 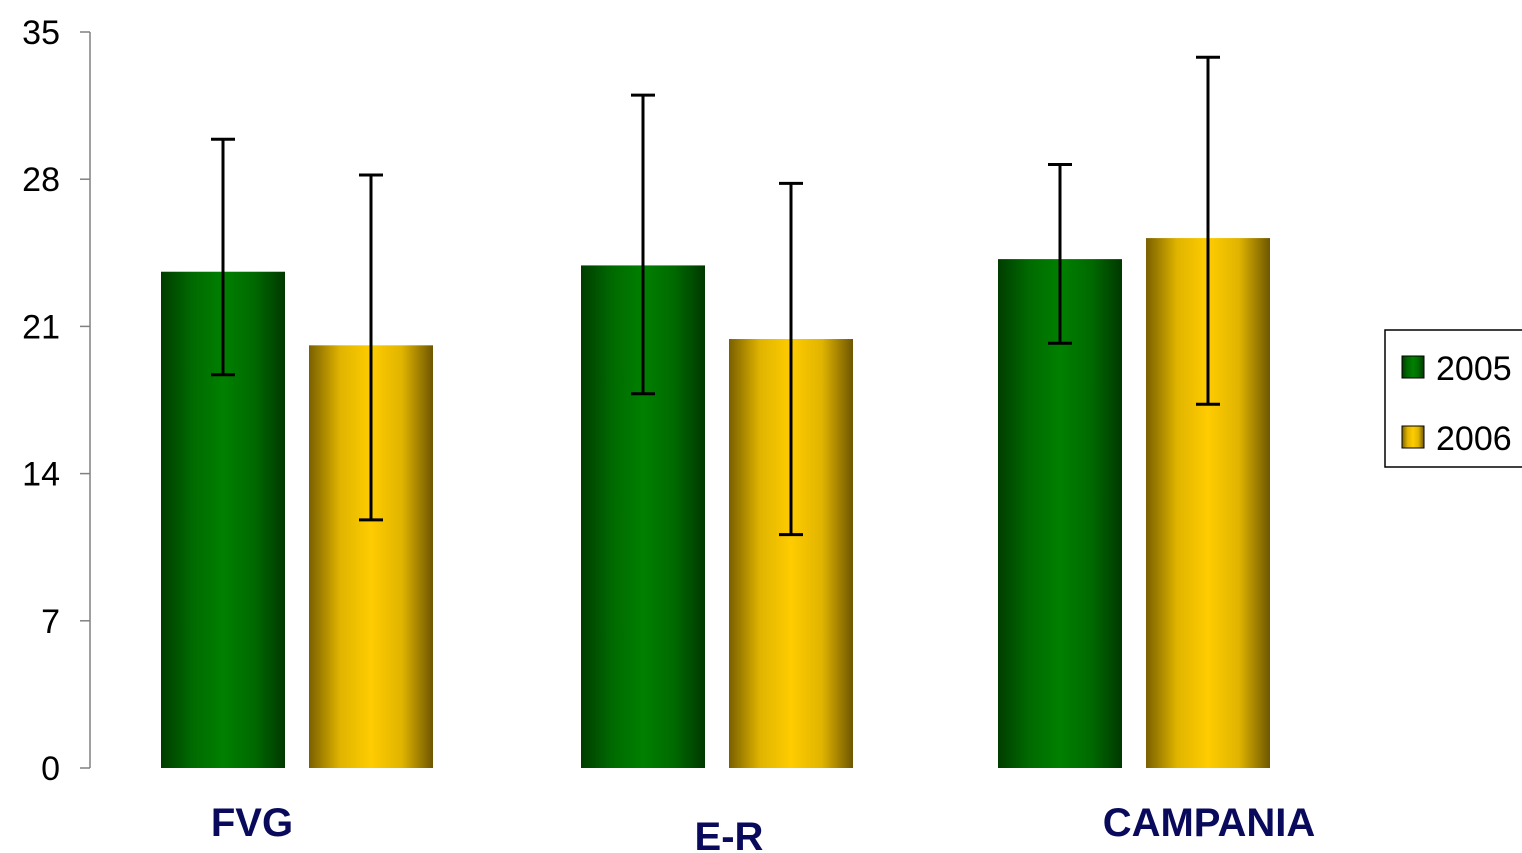 What do you see at coordinates (791, 359) in the screenshot?
I see `error-bar-2006-e-r` at bounding box center [791, 359].